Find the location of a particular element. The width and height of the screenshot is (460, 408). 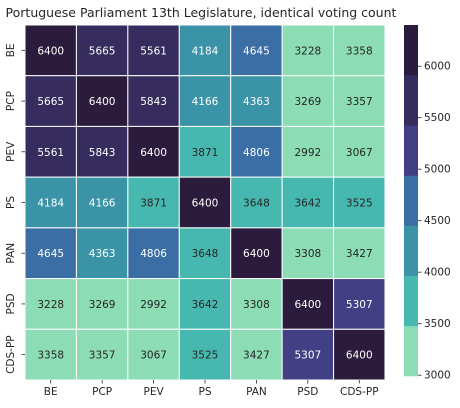

x-tick-label: PCP is located at coordinates (102, 392).